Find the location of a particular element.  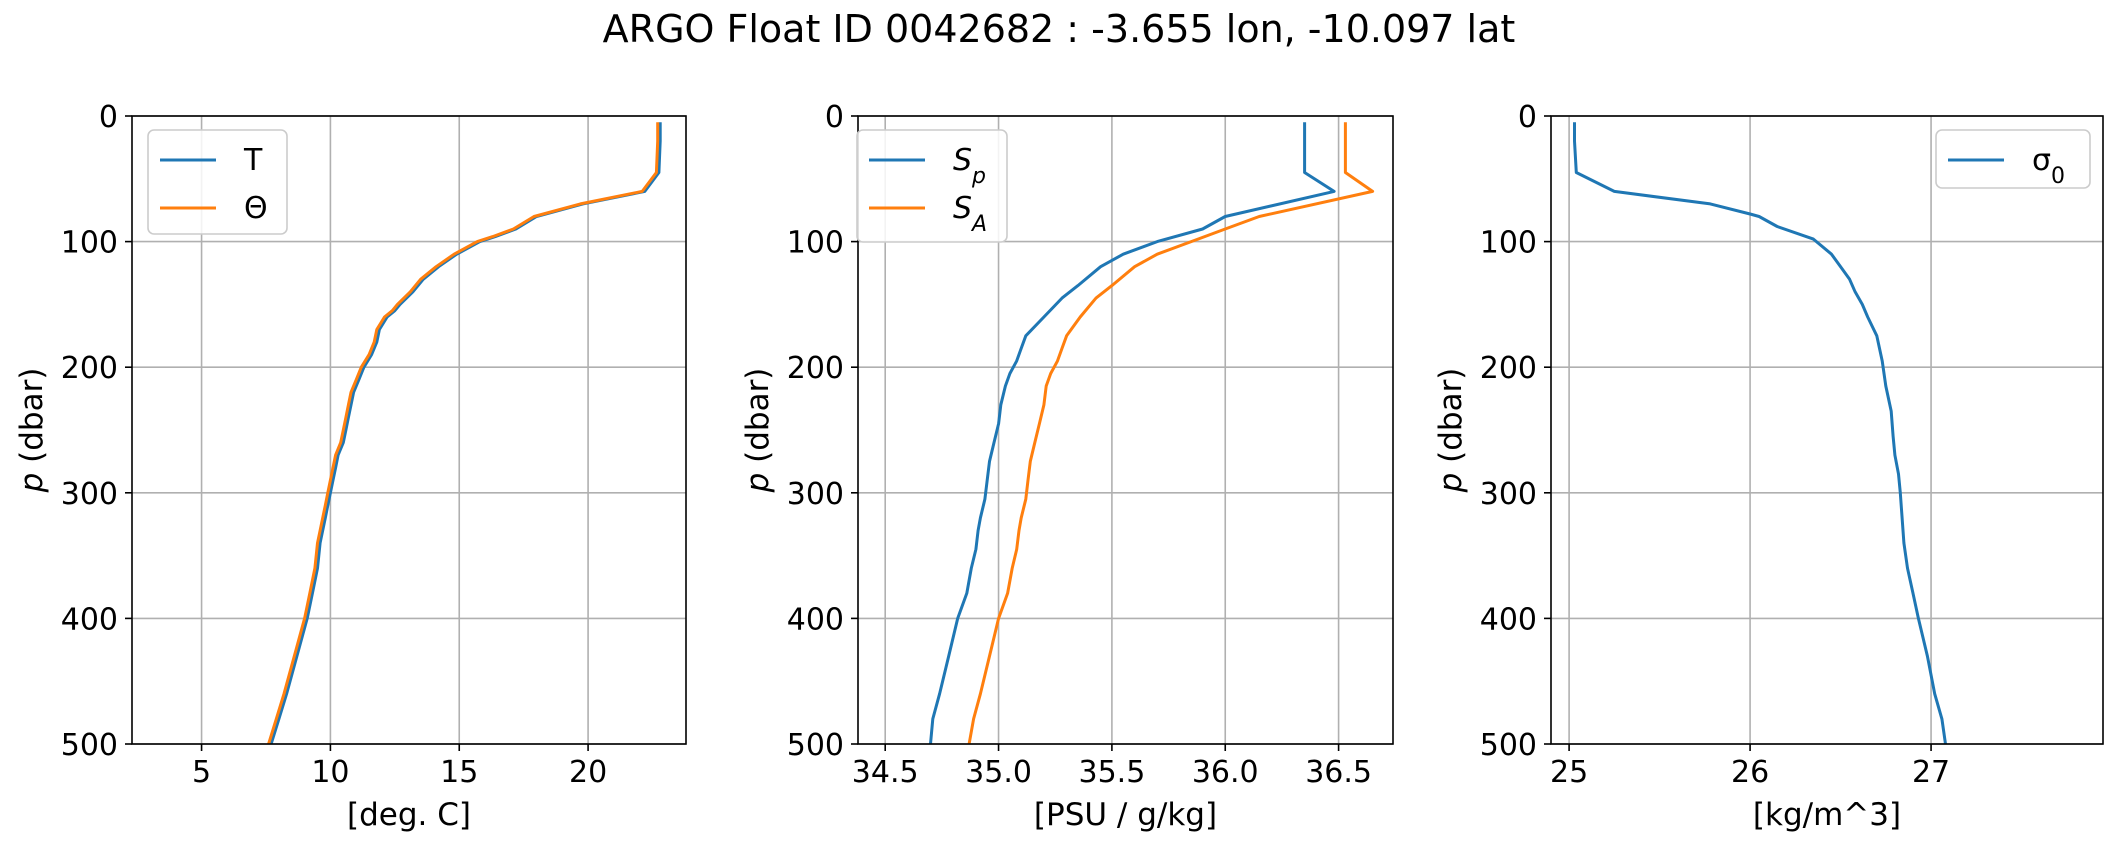

legend: TΘ is located at coordinates (217, 182).